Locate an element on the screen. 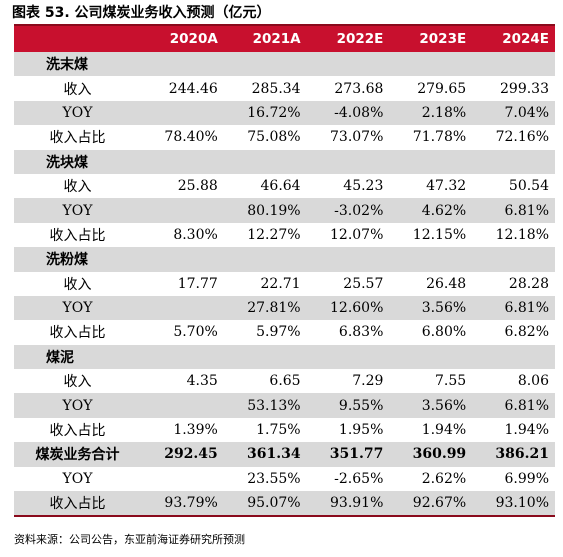 The height and width of the screenshot is (557, 563). value-cell: 386.21 is located at coordinates (513, 454).